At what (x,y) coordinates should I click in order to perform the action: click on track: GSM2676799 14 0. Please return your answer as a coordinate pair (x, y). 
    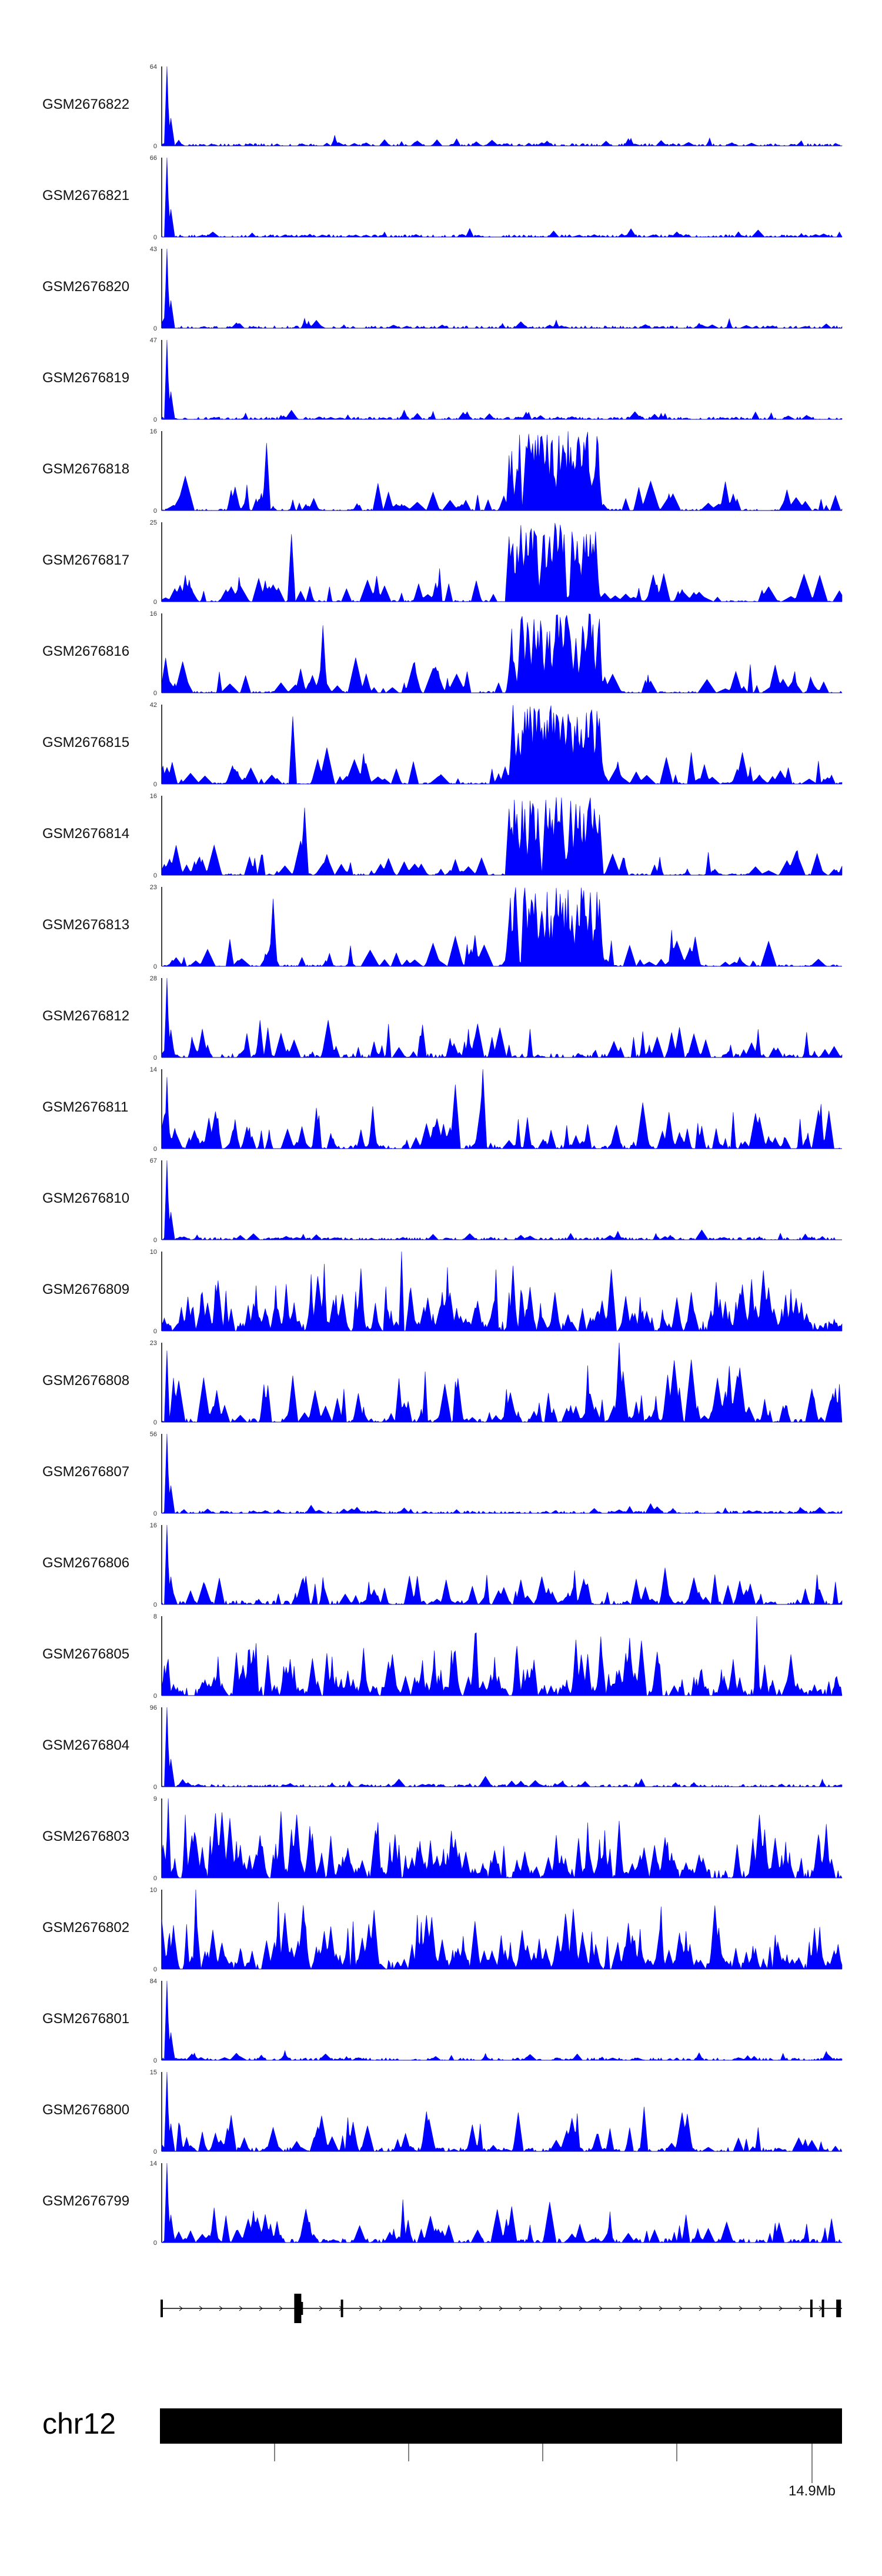
    Looking at the image, I should click on (442, 2203).